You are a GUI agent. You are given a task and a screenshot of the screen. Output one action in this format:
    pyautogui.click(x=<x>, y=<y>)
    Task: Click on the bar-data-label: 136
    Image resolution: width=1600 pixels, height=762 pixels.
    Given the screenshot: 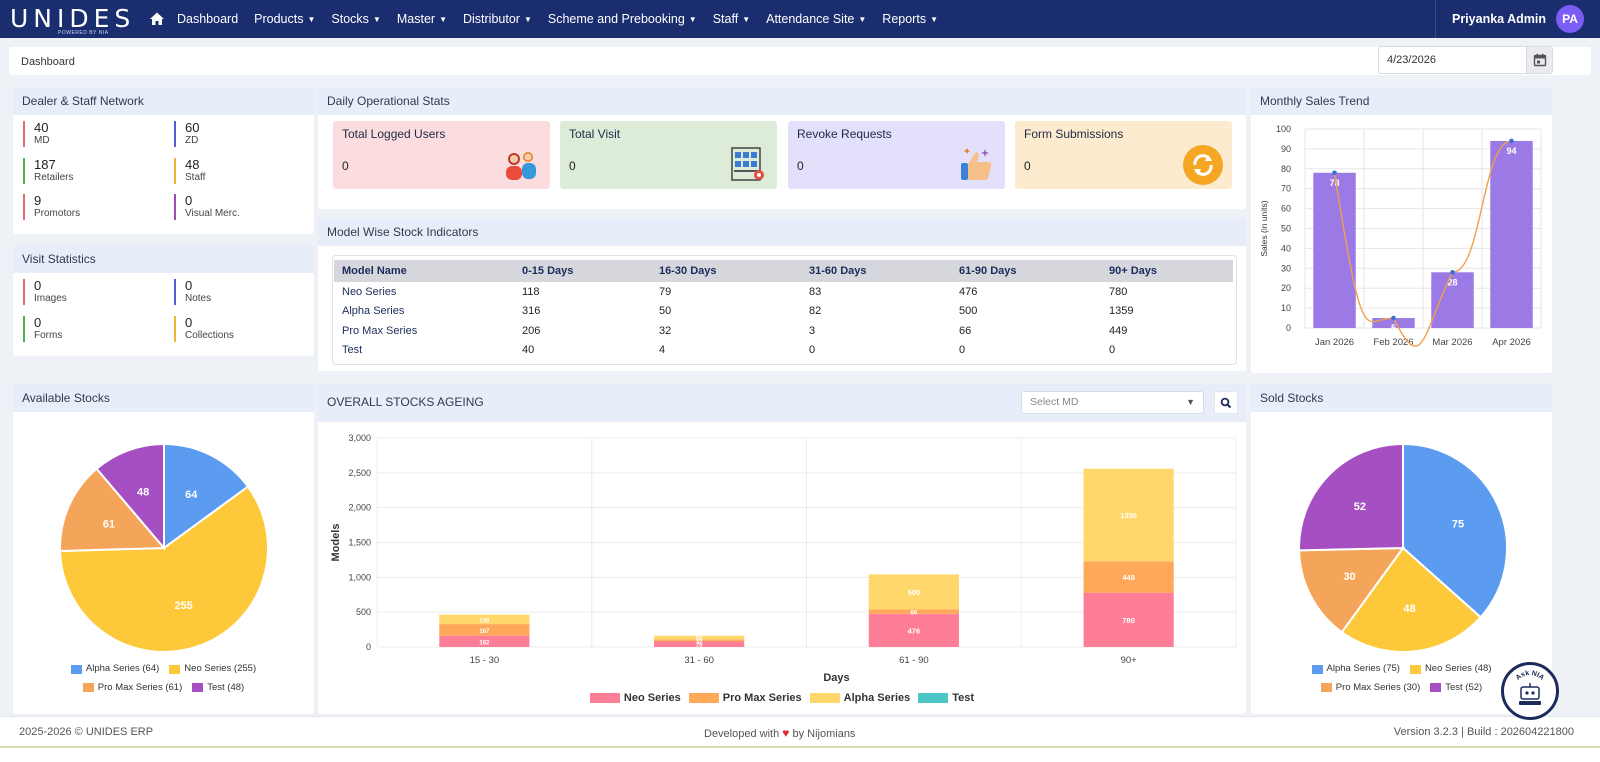 What is the action you would take?
    pyautogui.click(x=484, y=621)
    